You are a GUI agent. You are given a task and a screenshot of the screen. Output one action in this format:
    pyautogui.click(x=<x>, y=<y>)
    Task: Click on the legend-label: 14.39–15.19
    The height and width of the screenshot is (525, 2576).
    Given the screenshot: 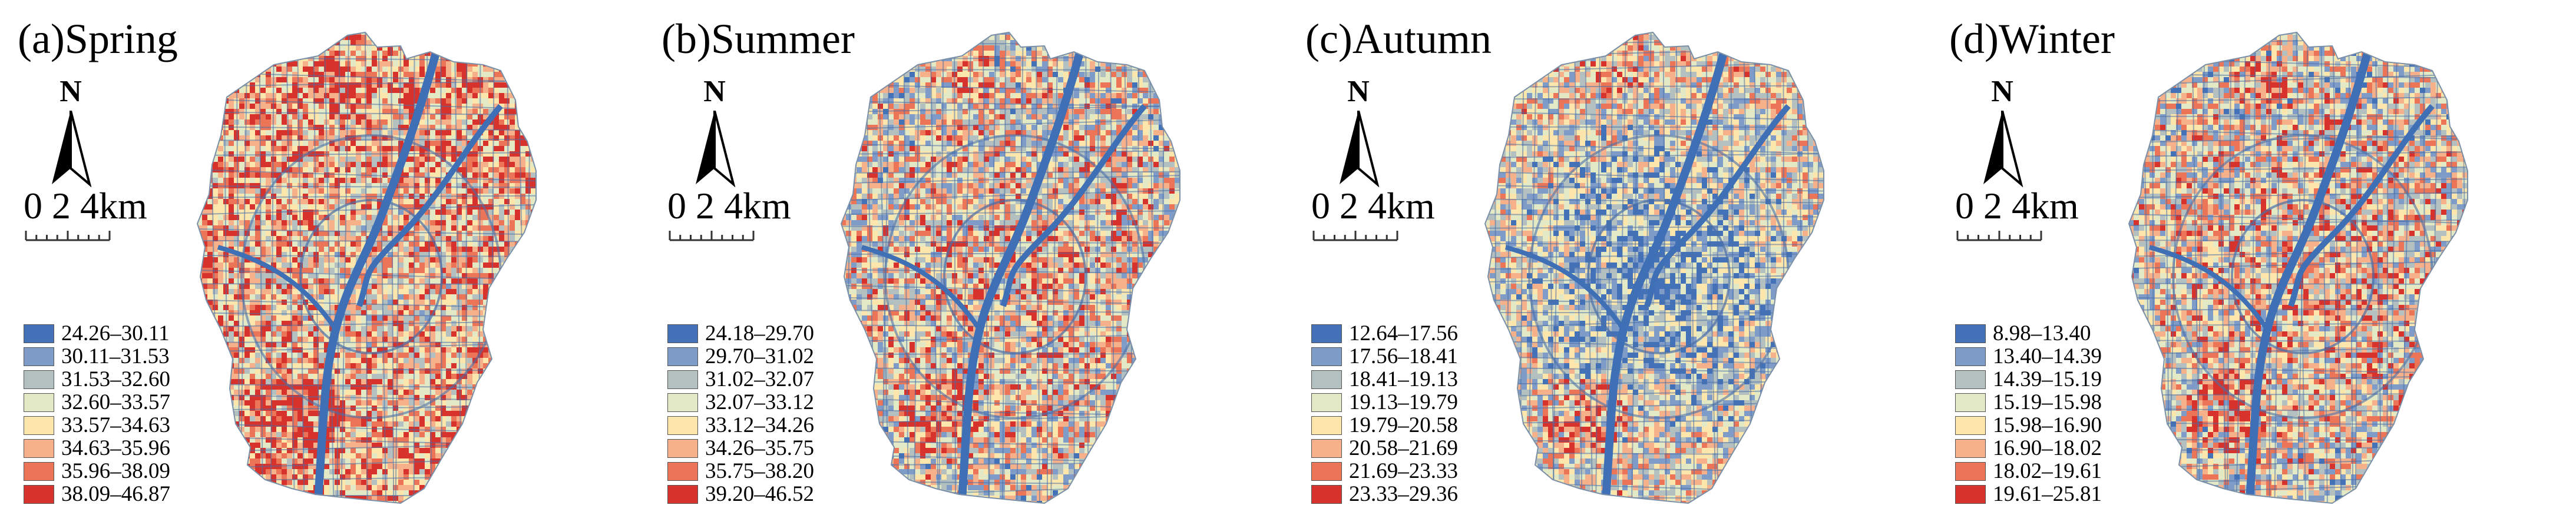 What is the action you would take?
    pyautogui.click(x=2047, y=379)
    